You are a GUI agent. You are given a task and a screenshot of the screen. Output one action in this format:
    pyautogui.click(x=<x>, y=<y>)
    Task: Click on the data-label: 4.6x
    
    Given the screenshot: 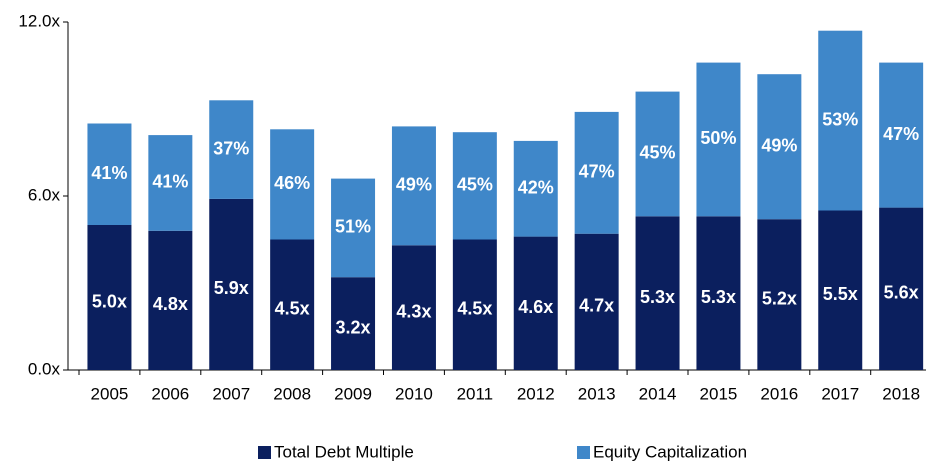 What is the action you would take?
    pyautogui.click(x=535, y=307)
    